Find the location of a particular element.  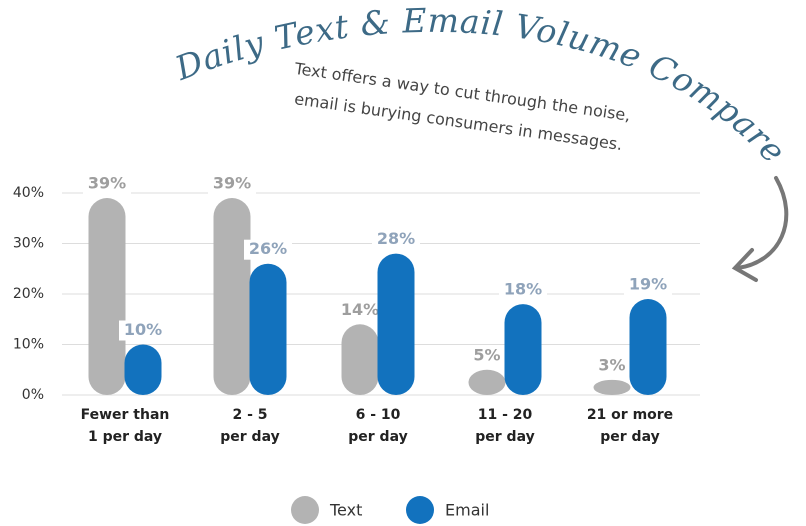

x-tick-label: Fewer than is located at coordinates (125, 415).